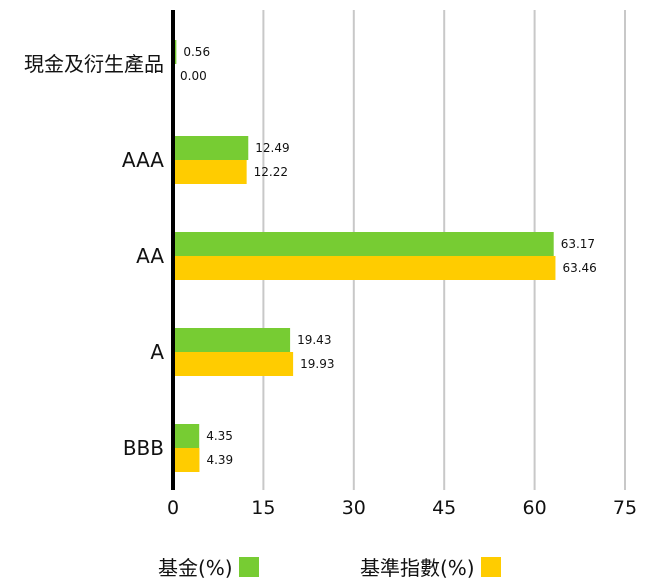 Image resolution: width=651 pixels, height=581 pixels. What do you see at coordinates (535, 508) in the screenshot?
I see `x-tick-label: 60` at bounding box center [535, 508].